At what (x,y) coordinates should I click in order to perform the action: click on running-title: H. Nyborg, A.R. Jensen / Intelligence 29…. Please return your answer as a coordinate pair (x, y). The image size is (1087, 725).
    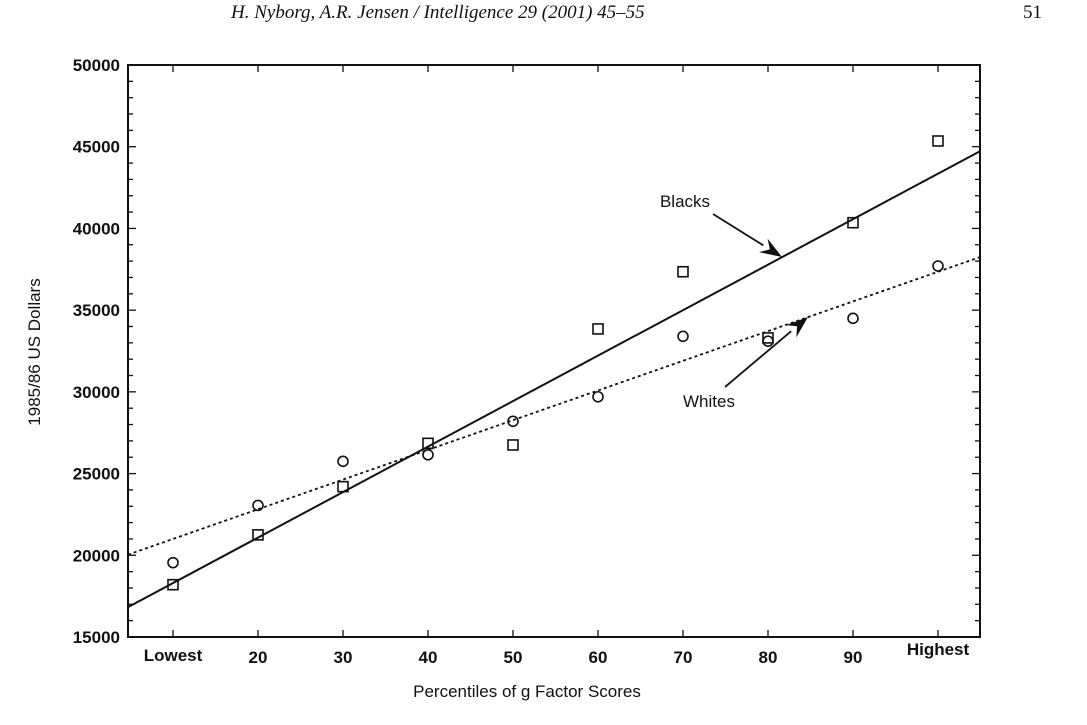
    Looking at the image, I should click on (438, 12).